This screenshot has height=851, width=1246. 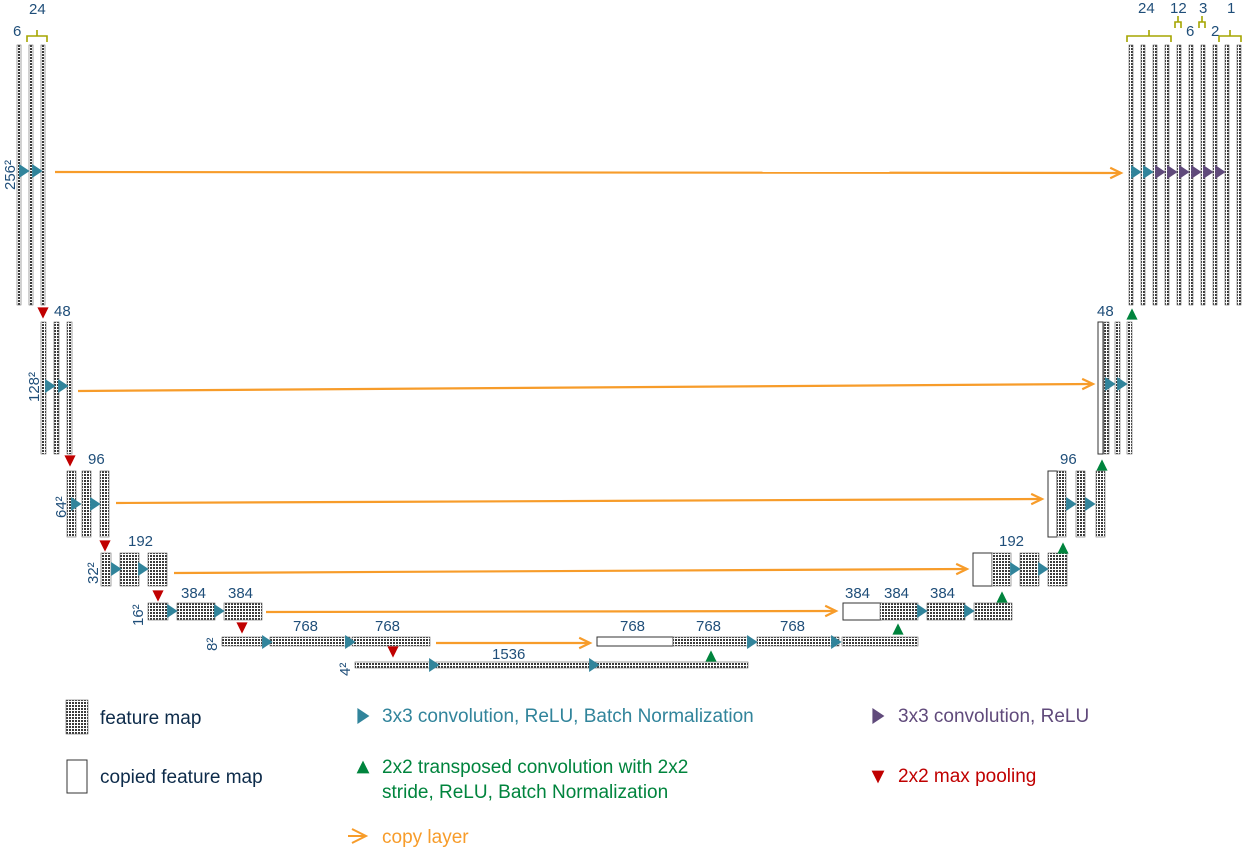 I want to click on fm-l5-c, so click(x=243, y=611).